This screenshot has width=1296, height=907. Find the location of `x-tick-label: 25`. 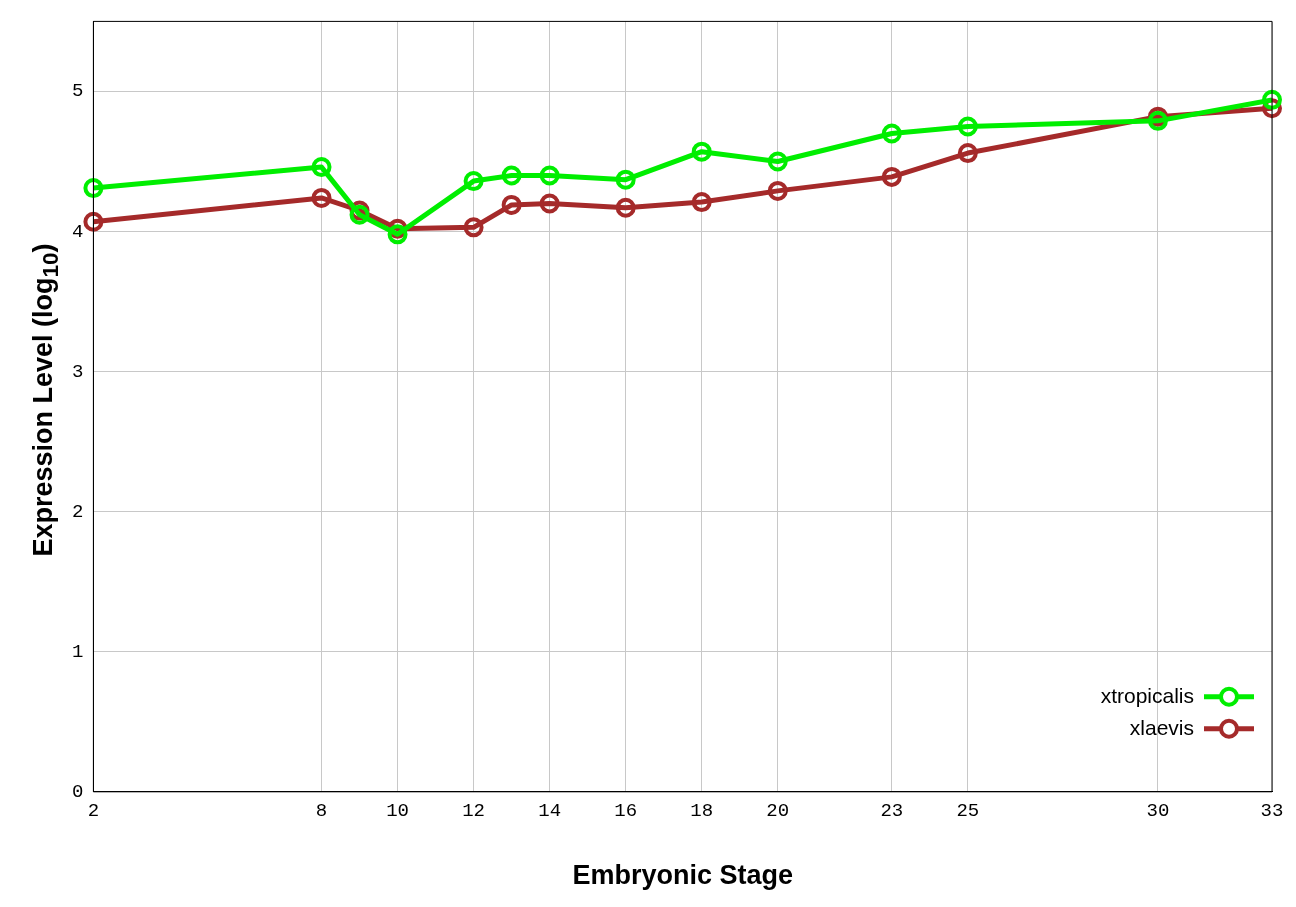

x-tick-label: 25 is located at coordinates (968, 811).